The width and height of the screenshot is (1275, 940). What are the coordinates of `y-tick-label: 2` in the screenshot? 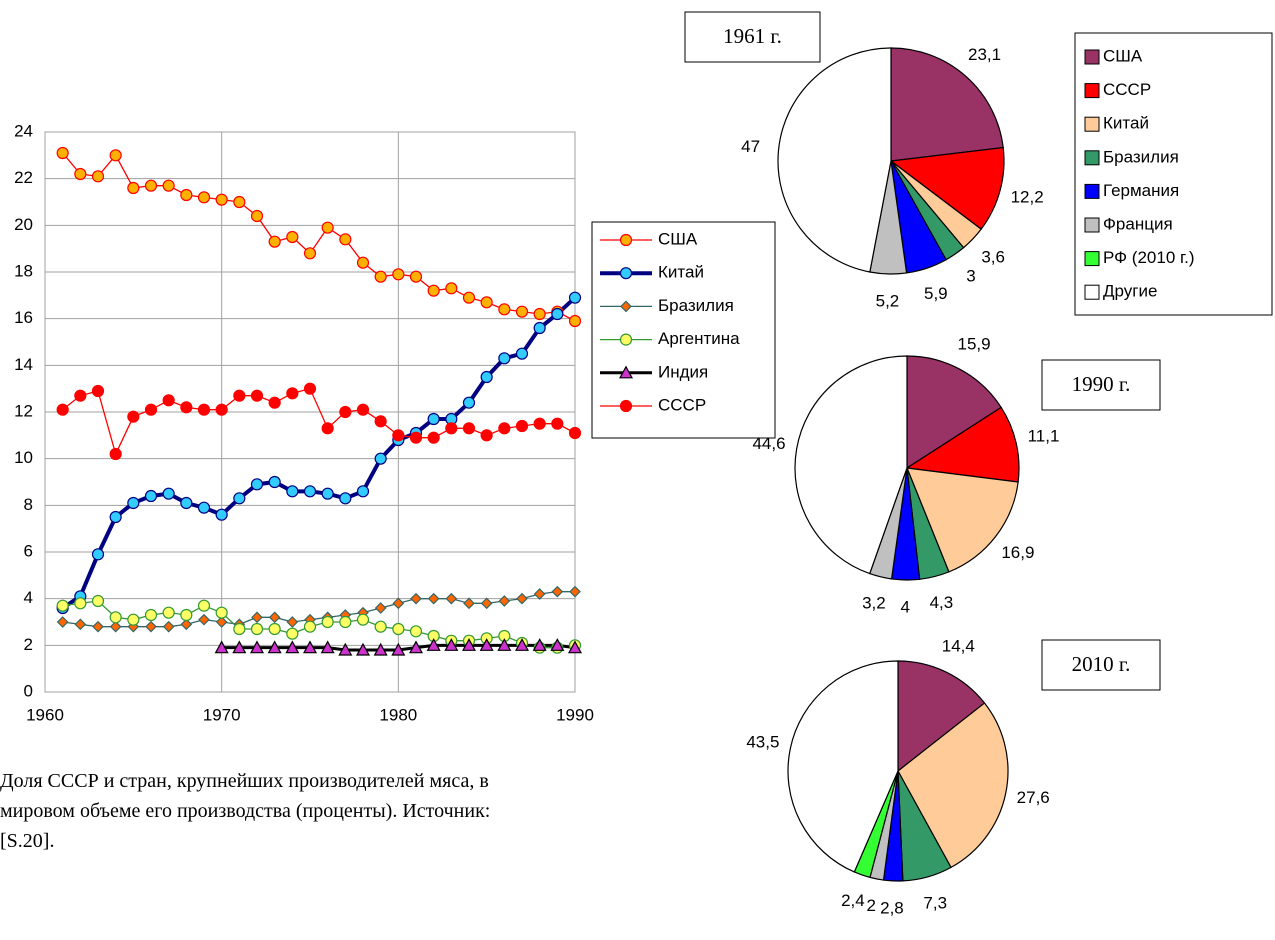 It's located at (28, 644).